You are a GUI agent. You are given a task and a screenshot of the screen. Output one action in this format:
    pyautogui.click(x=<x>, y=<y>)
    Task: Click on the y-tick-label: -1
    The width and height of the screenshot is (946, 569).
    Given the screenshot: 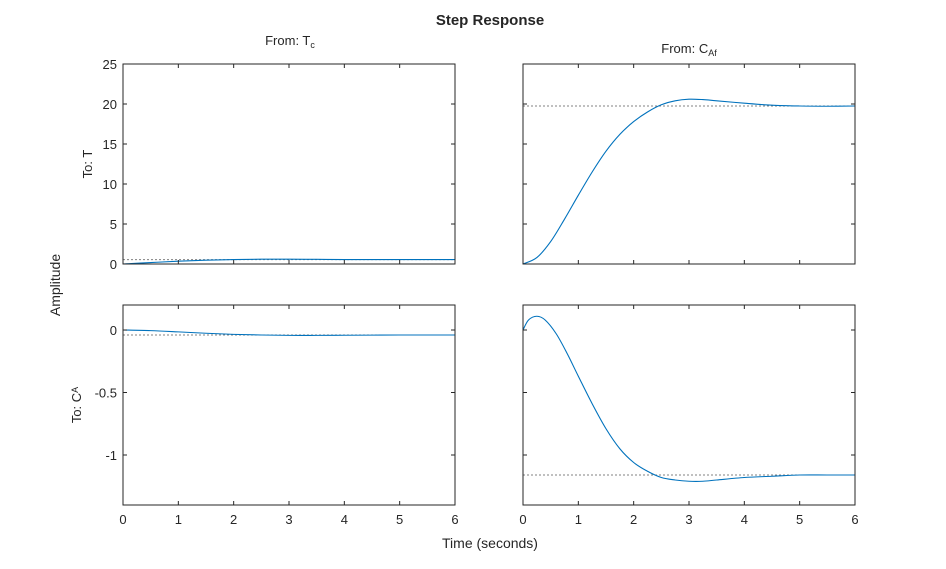 What is the action you would take?
    pyautogui.click(x=111, y=455)
    